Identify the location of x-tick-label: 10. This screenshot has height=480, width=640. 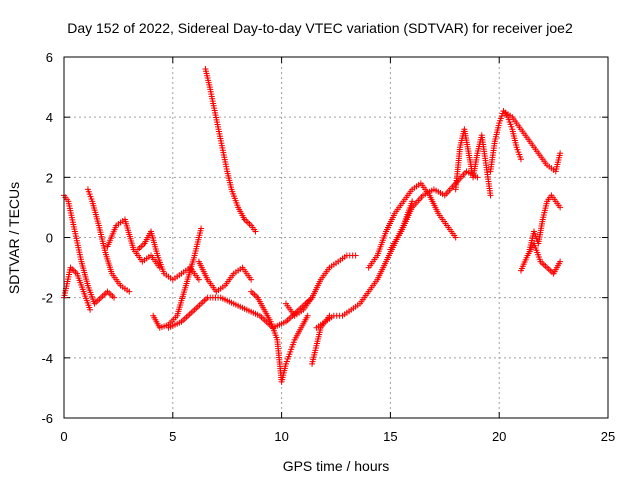
(281, 436).